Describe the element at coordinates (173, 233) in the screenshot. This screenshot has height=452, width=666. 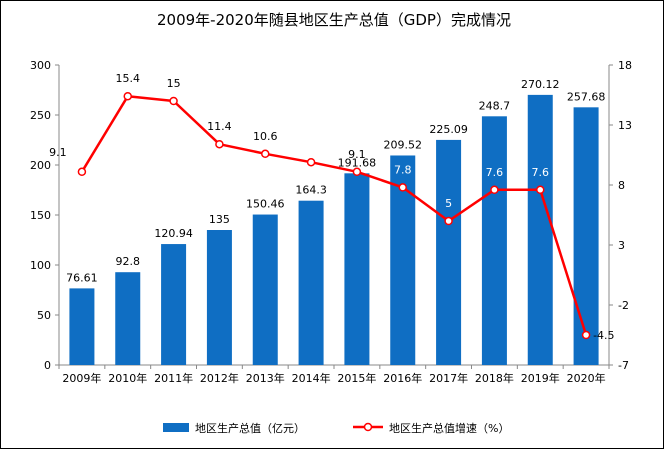
I see `bar-value-label: 120.94` at that location.